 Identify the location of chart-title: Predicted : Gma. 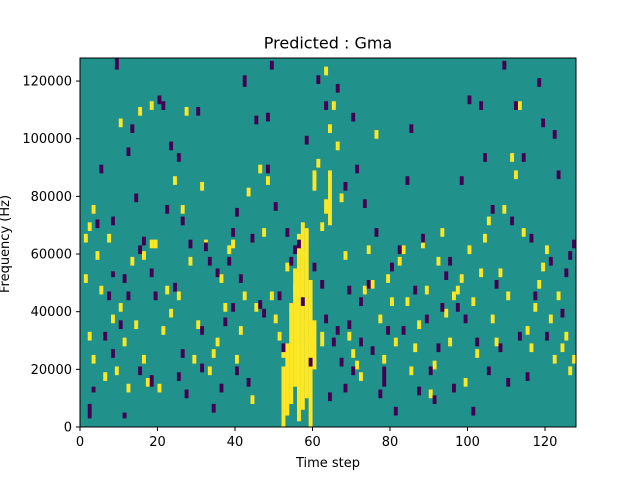
(328, 43).